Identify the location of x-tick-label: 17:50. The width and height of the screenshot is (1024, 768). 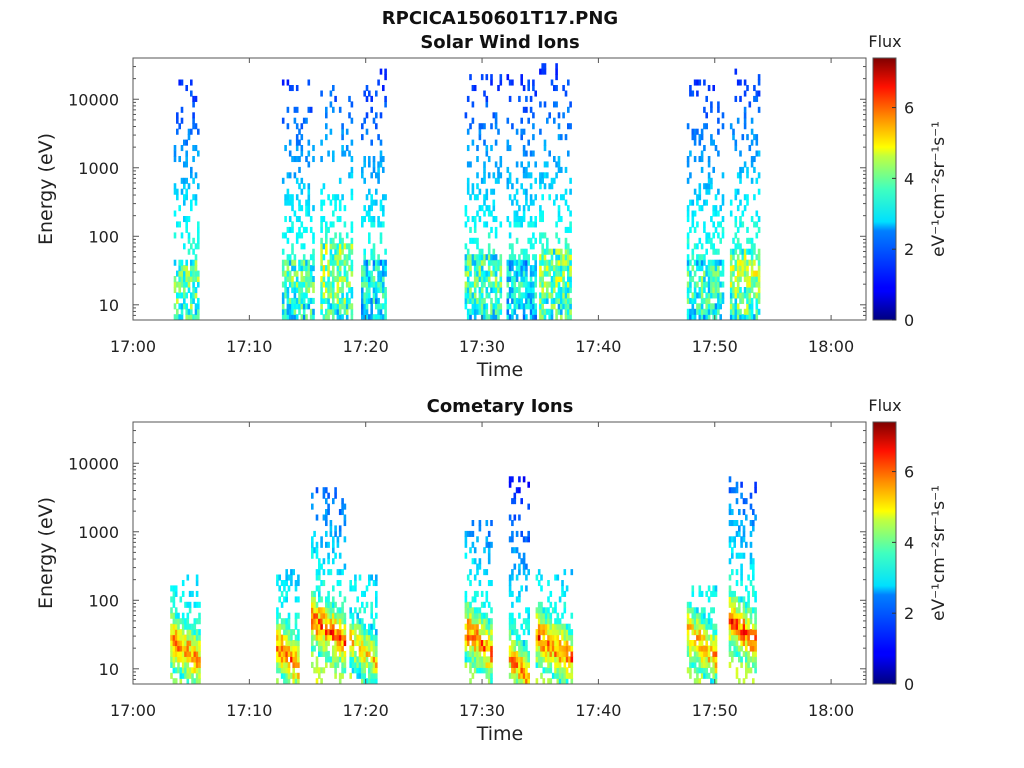
(715, 710).